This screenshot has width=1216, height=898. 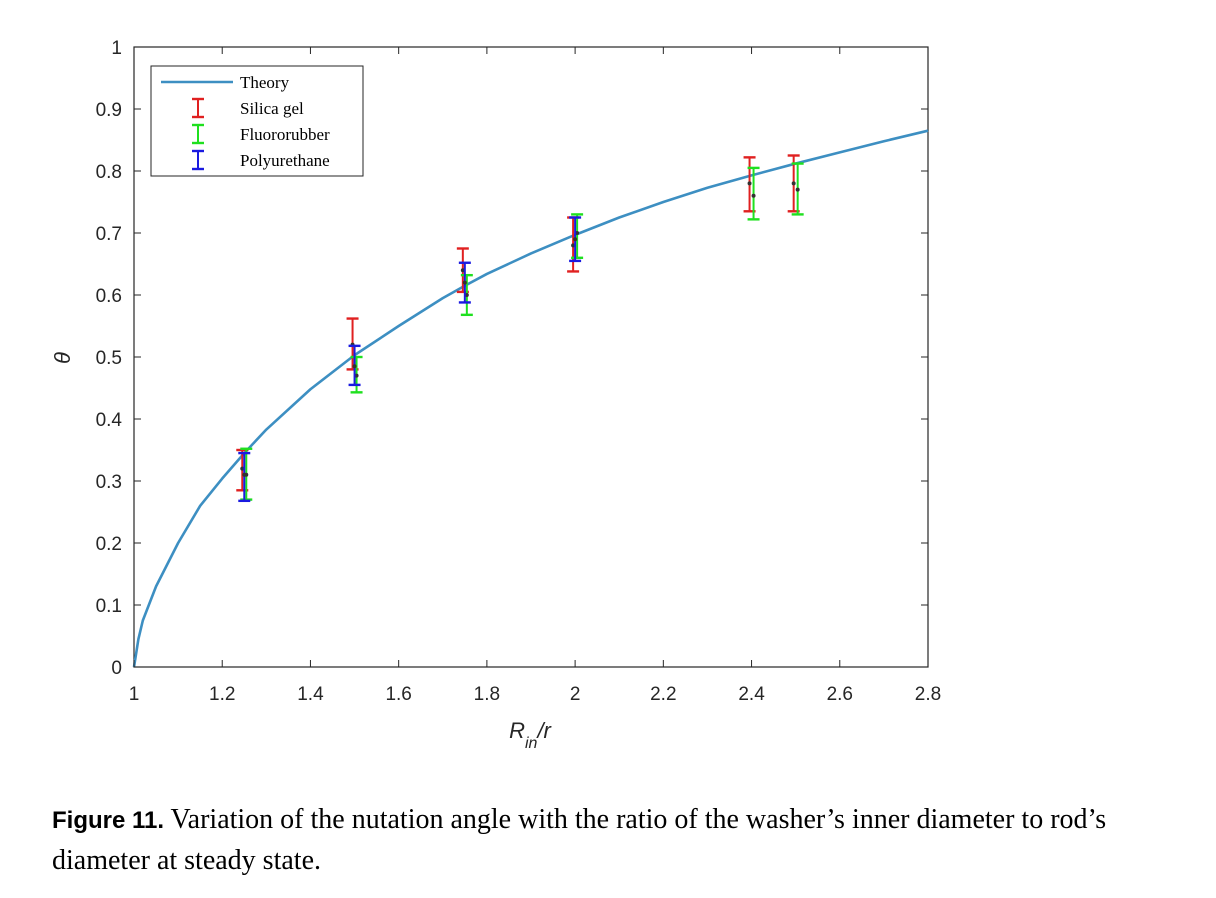 I want to click on x-tick-label: 1.2, so click(x=222, y=694).